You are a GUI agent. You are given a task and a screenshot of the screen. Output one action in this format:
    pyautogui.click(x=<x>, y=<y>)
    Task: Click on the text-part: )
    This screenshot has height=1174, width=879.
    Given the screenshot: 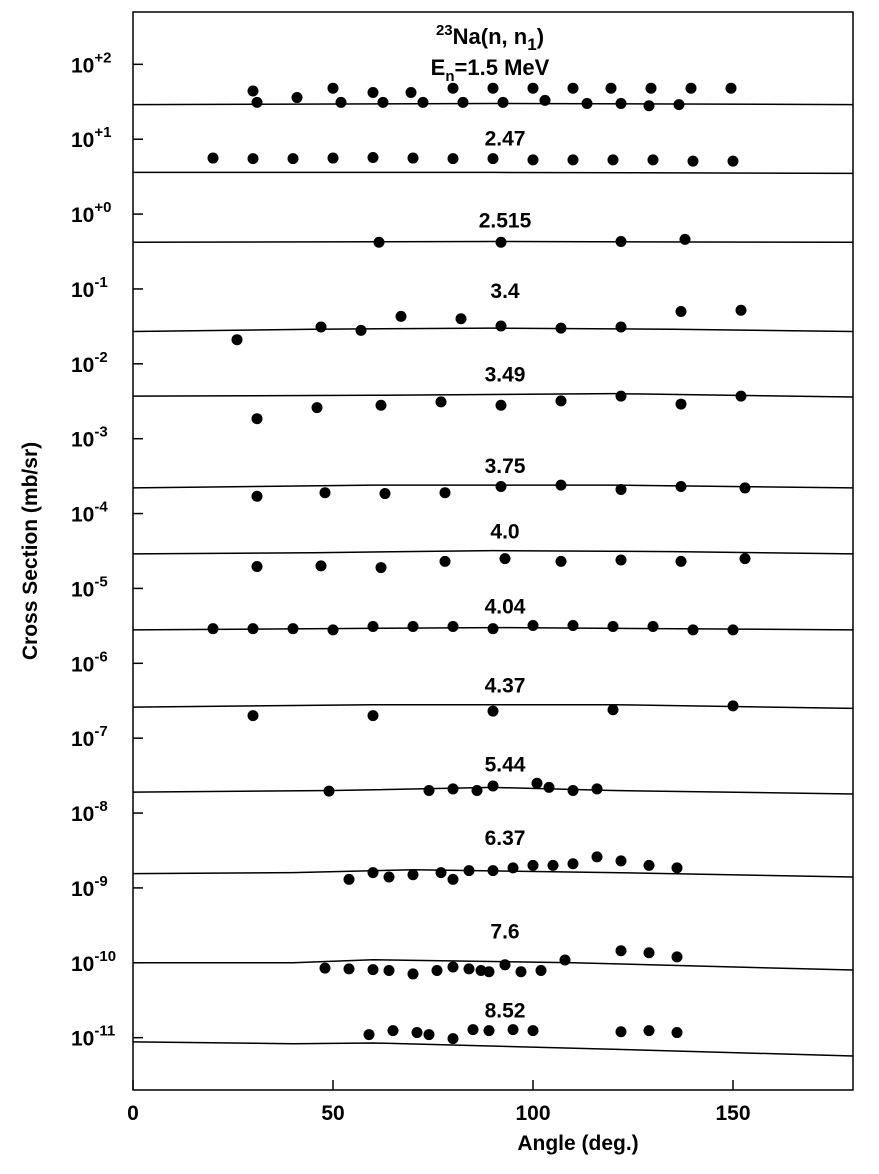 What is the action you would take?
    pyautogui.click(x=540, y=36)
    